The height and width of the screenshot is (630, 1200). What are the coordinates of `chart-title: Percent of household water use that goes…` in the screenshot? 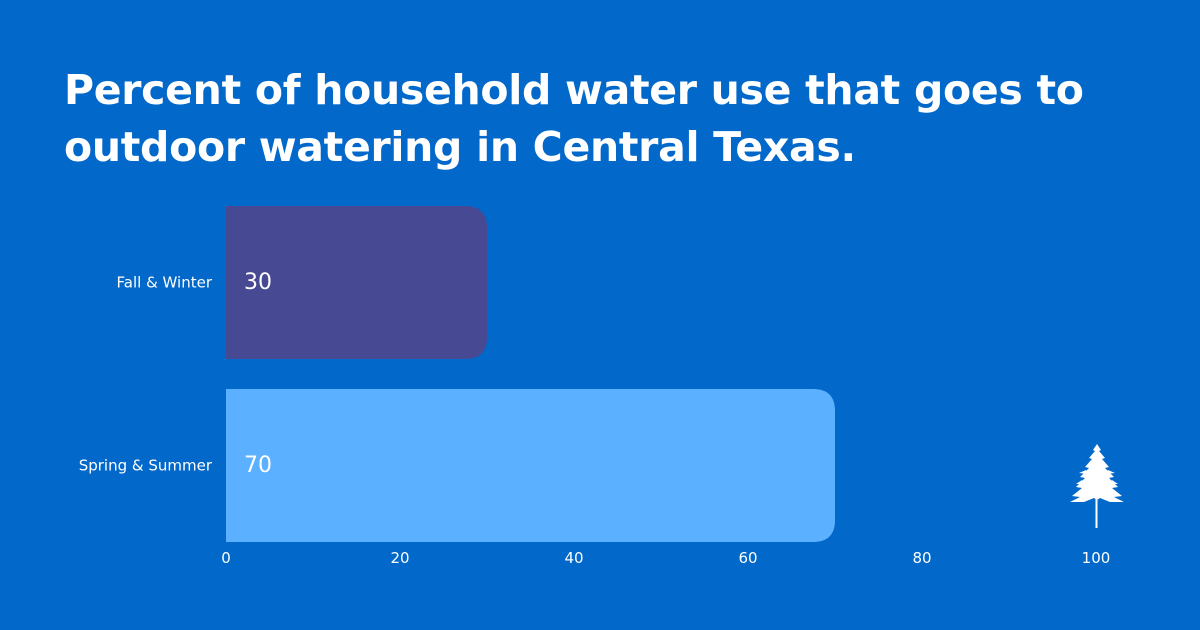 It's located at (574, 118).